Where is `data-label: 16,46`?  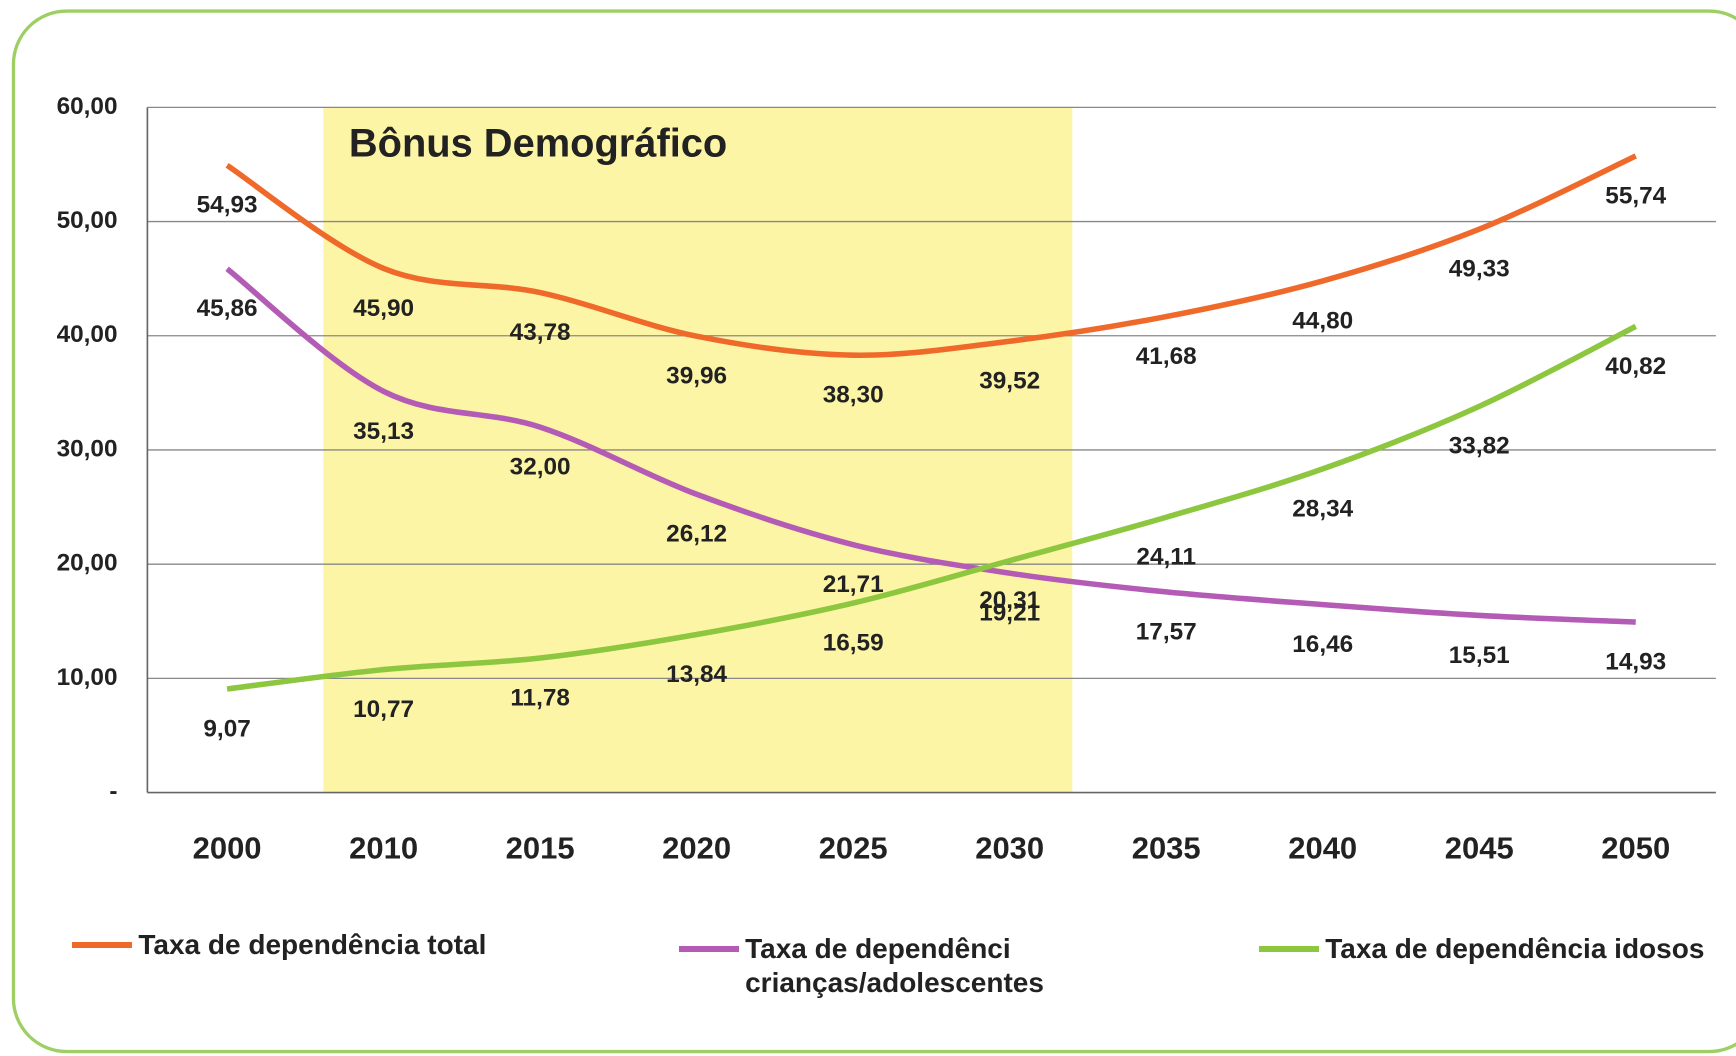 data-label: 16,46 is located at coordinates (1322, 644).